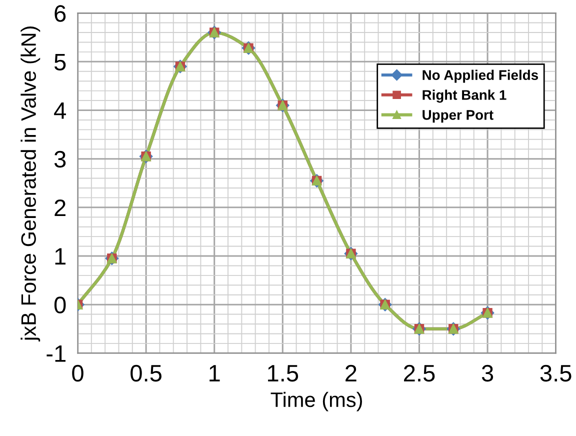  Describe the element at coordinates (146, 373) in the screenshot. I see `x-tick-label: 0.5` at that location.